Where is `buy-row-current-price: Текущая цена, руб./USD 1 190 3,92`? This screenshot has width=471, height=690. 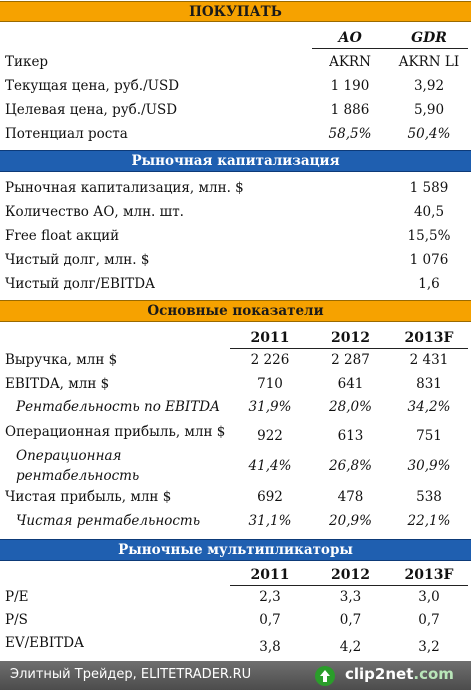
buy-row-current-price: Текущая цена, руб./USD 1 190 3,92 is located at coordinates (235, 86).